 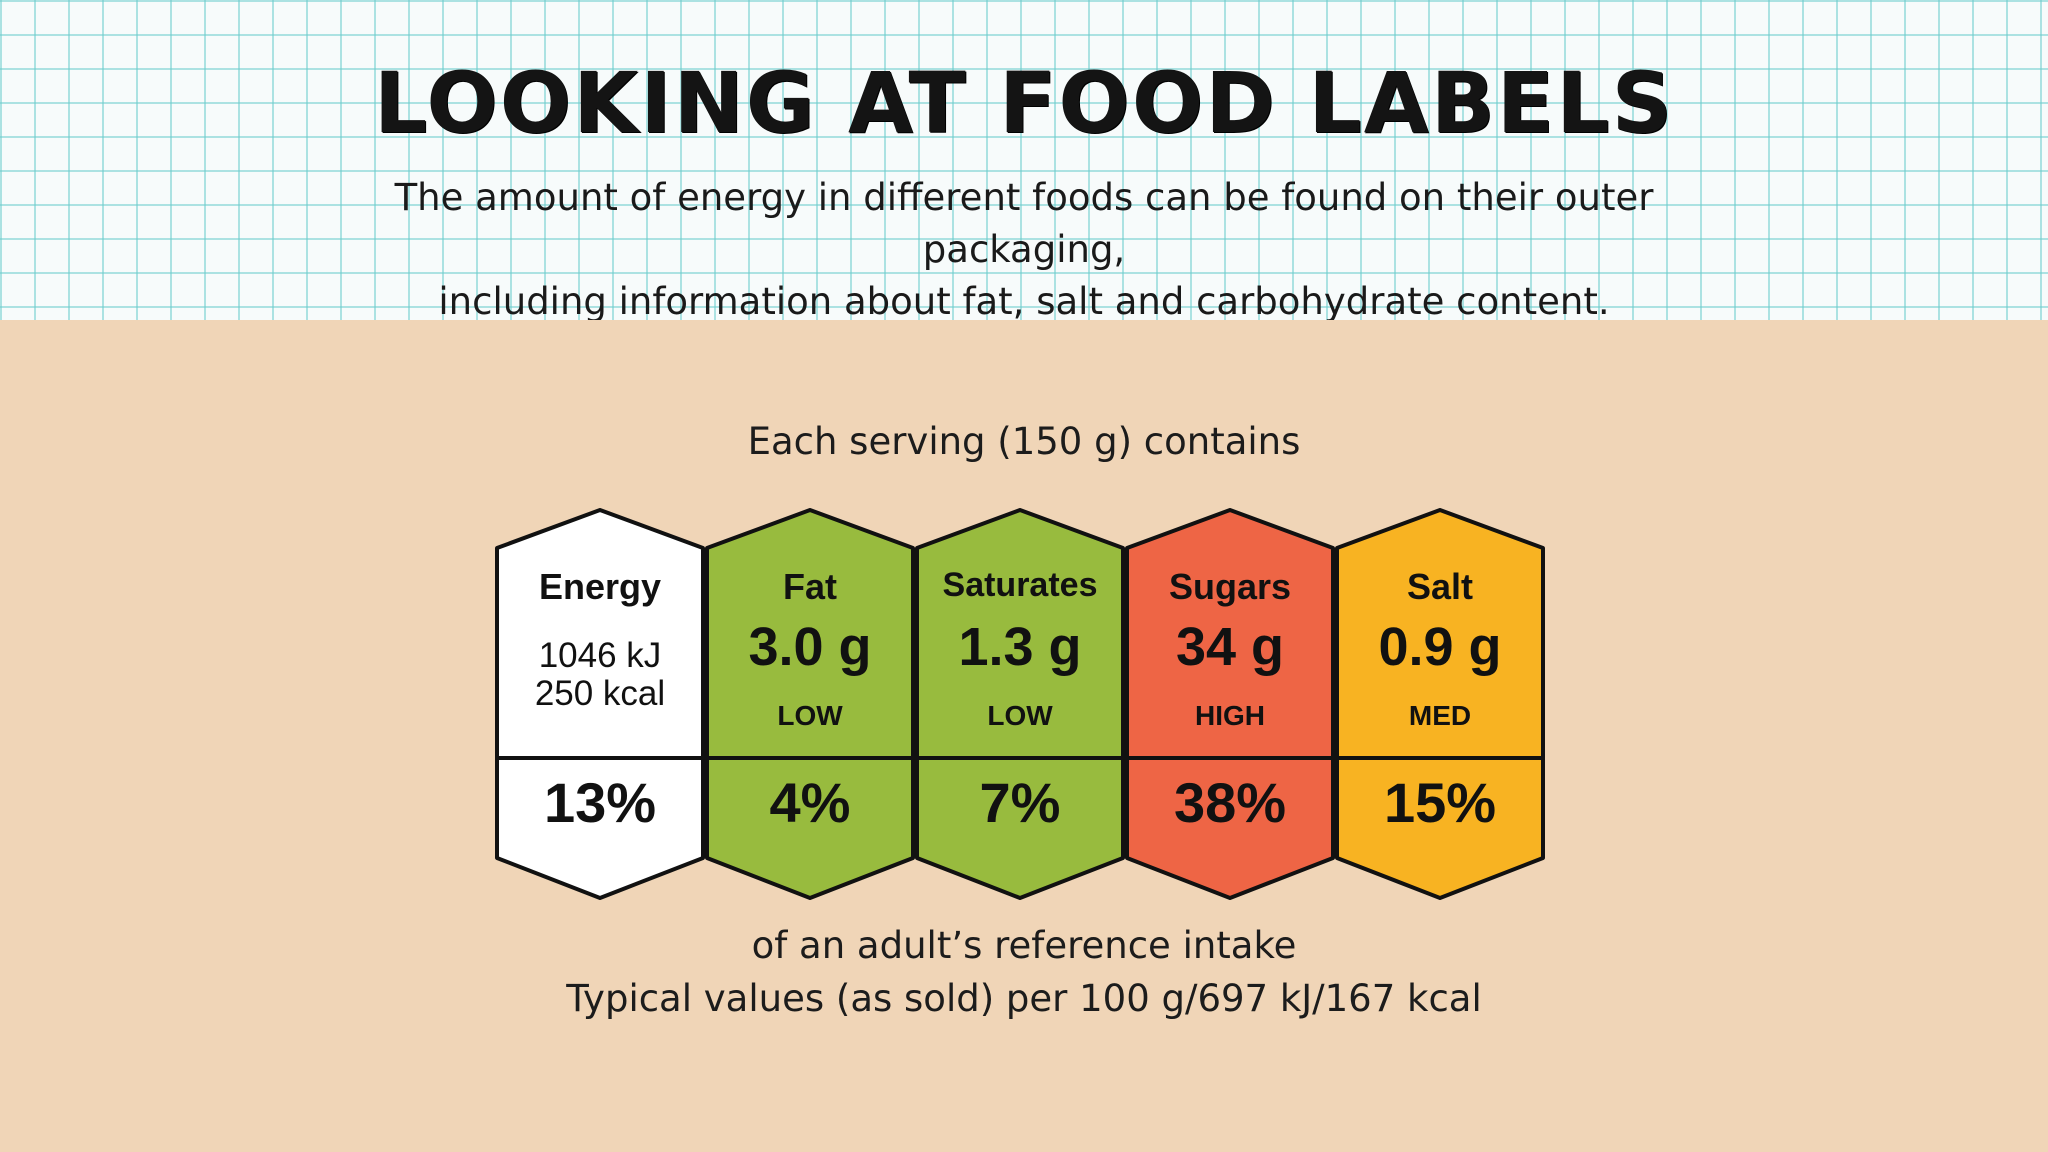 What do you see at coordinates (1020, 585) in the screenshot?
I see `saturates-name: Saturates` at bounding box center [1020, 585].